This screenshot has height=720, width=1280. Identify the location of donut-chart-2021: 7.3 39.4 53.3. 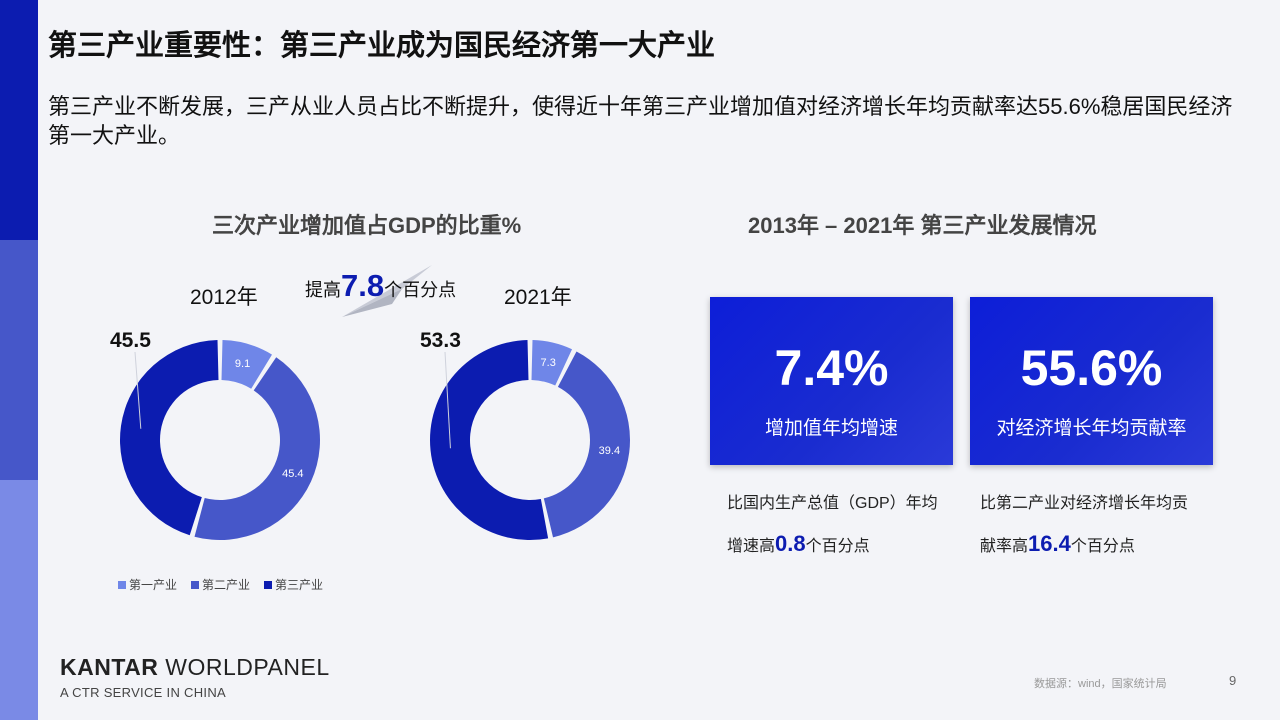
(525, 434).